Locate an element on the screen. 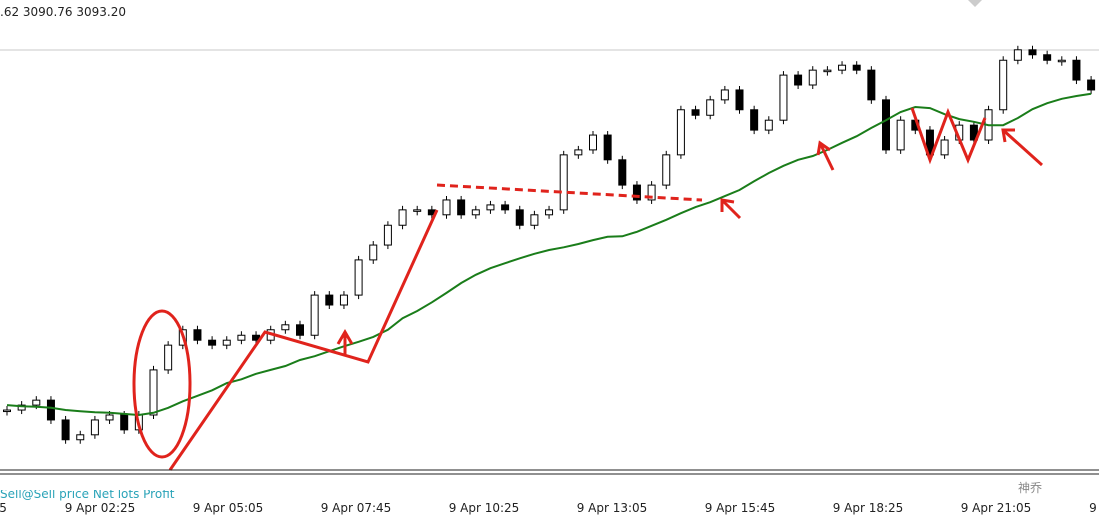  x-tick-label: 9 Apr 02:25 is located at coordinates (100, 508).